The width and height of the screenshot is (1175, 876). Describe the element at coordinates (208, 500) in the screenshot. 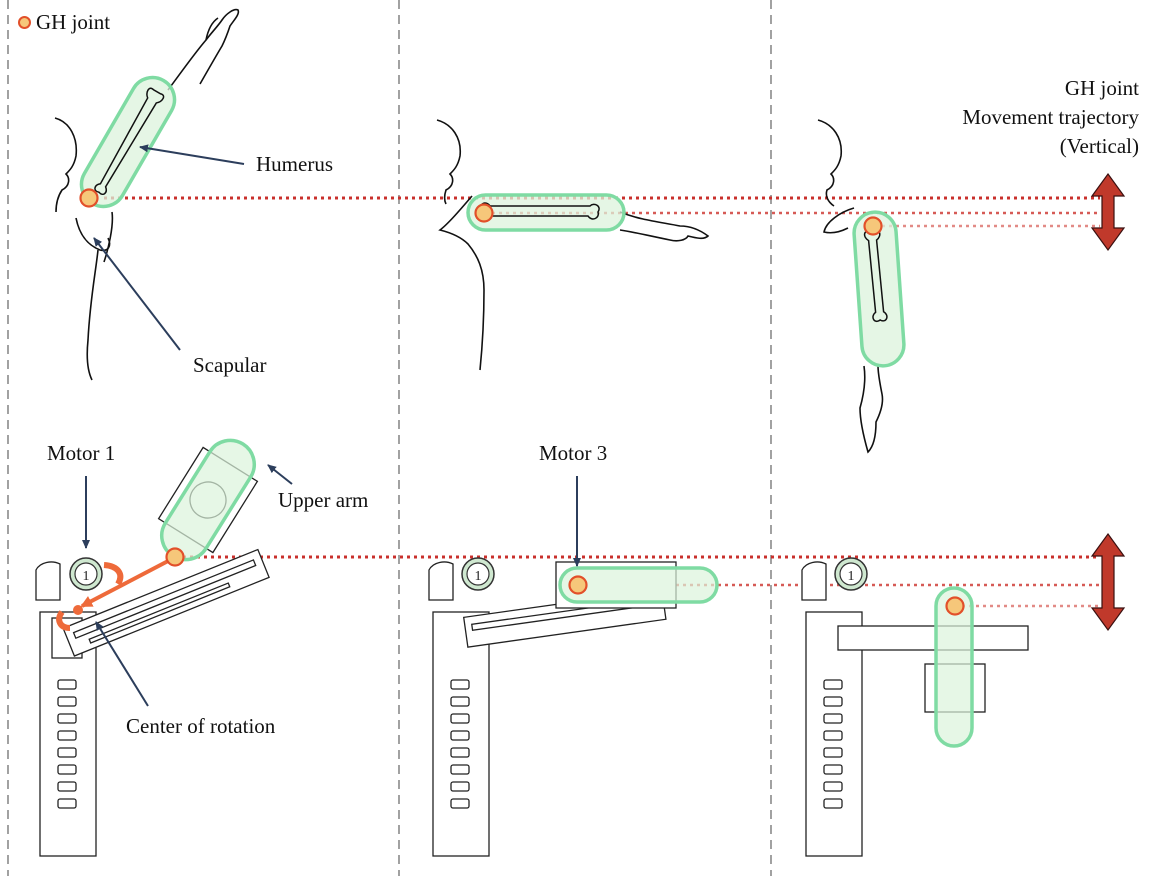

I see `upper-arm-highlight-raised` at that location.